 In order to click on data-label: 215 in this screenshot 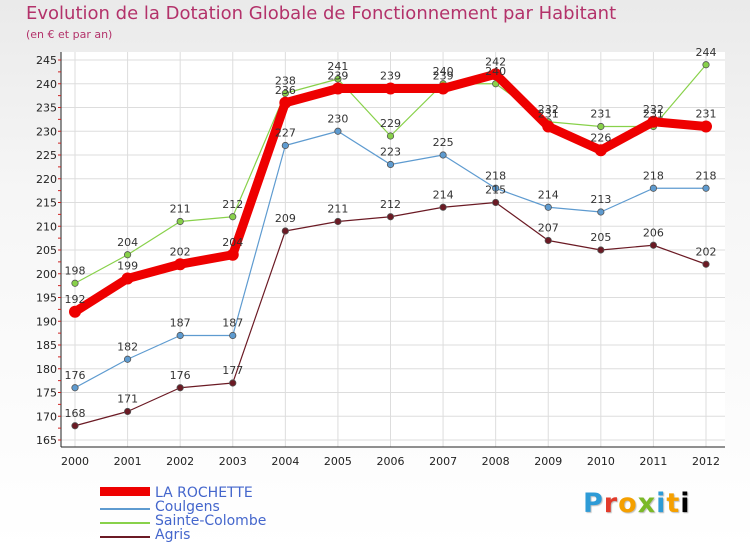, I will do `click(495, 190)`.